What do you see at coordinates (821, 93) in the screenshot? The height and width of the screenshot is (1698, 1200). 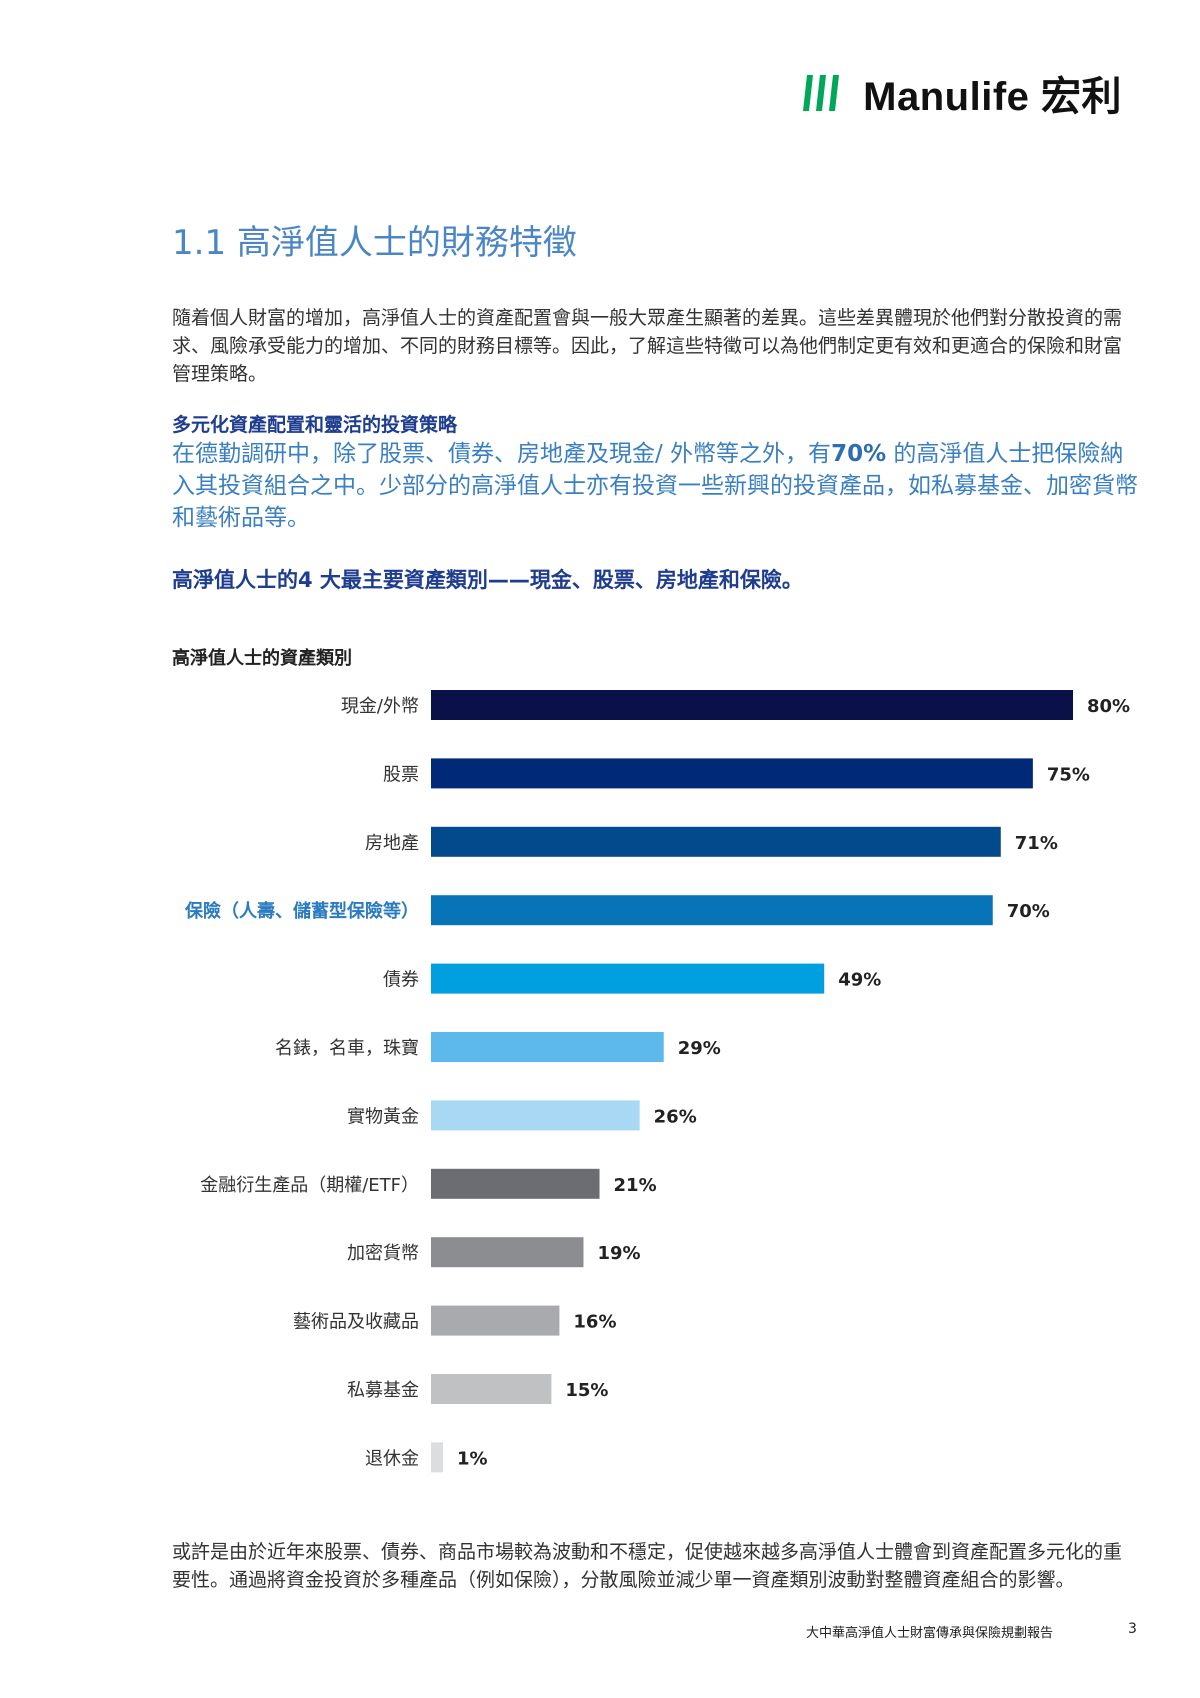 I see `manulife-m-icon` at bounding box center [821, 93].